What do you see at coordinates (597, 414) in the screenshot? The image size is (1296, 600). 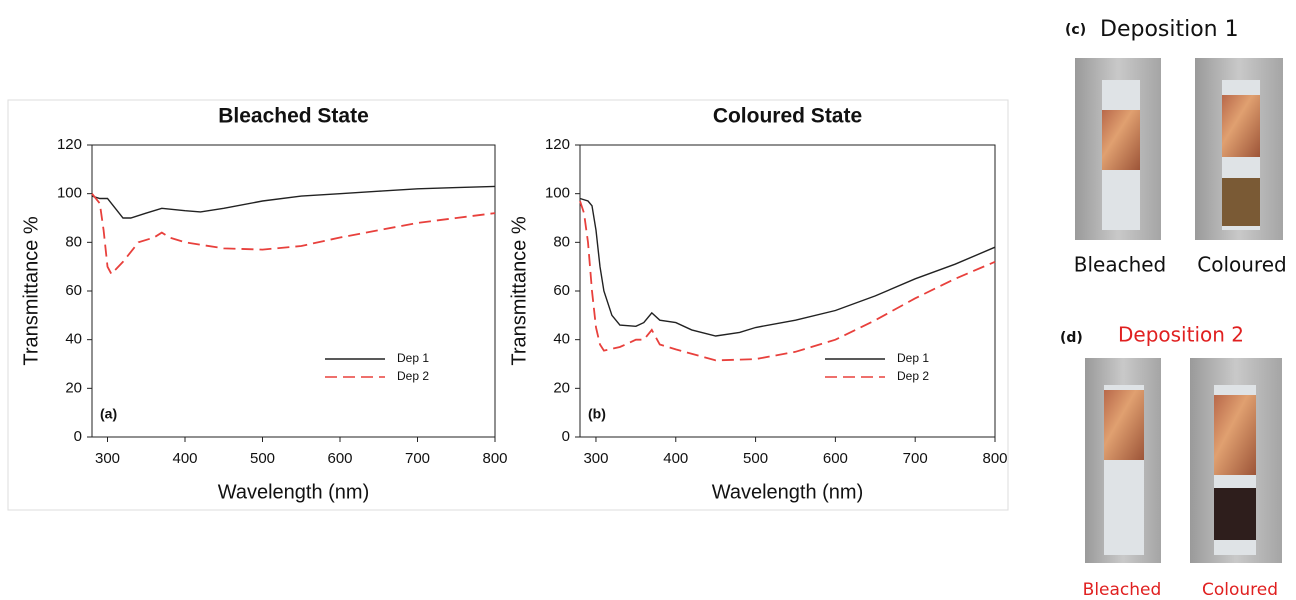 I see `panel-label: (b)` at bounding box center [597, 414].